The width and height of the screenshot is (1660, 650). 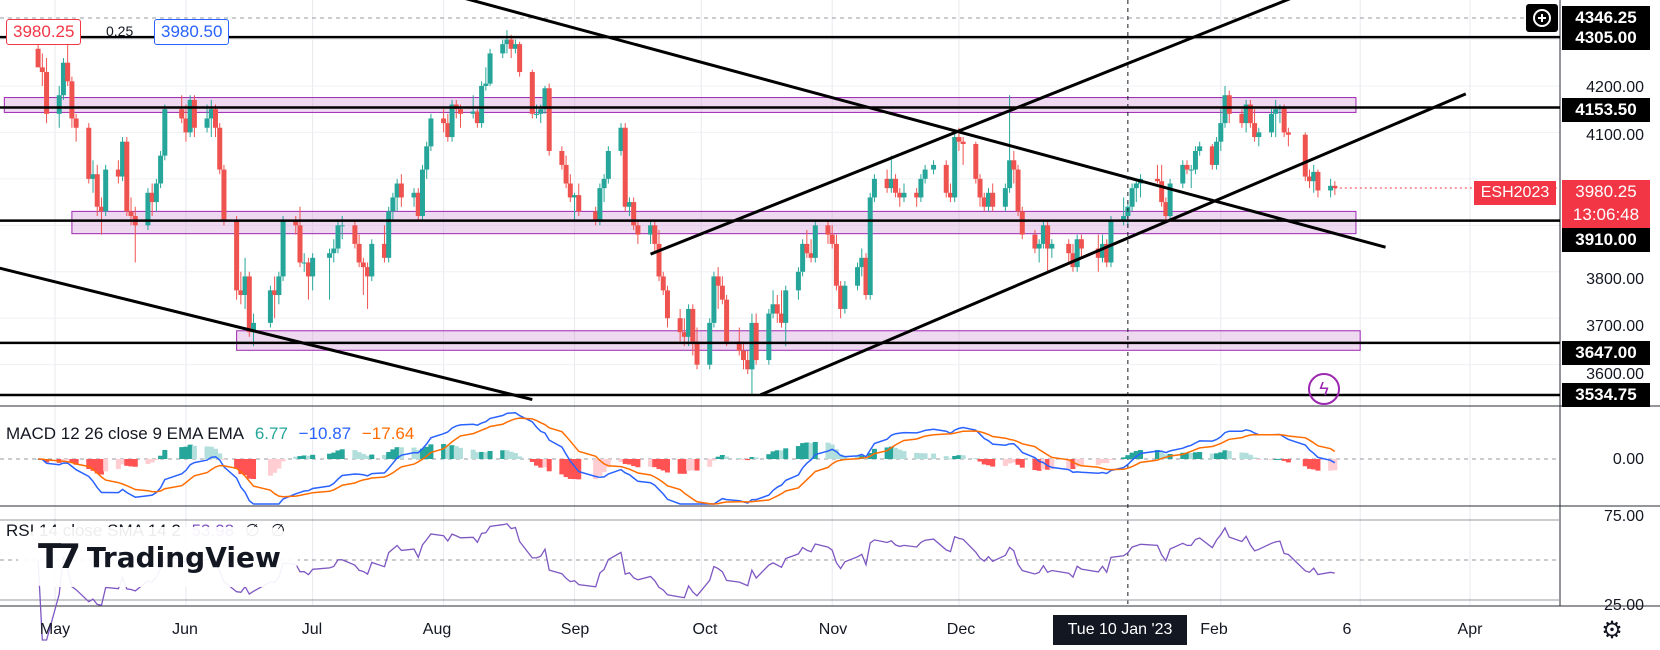 What do you see at coordinates (158, 557) in the screenshot?
I see `tradingview-logo: T7 TradingView` at bounding box center [158, 557].